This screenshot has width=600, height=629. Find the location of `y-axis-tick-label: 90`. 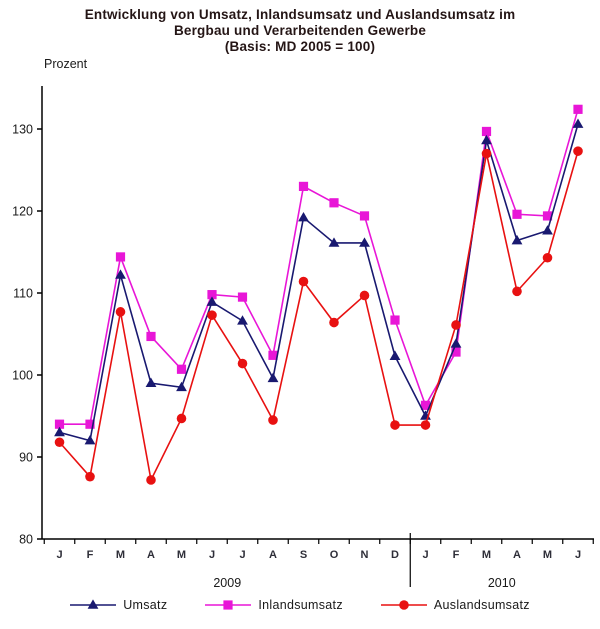

y-axis-tick-label: 90 is located at coordinates (26, 458).